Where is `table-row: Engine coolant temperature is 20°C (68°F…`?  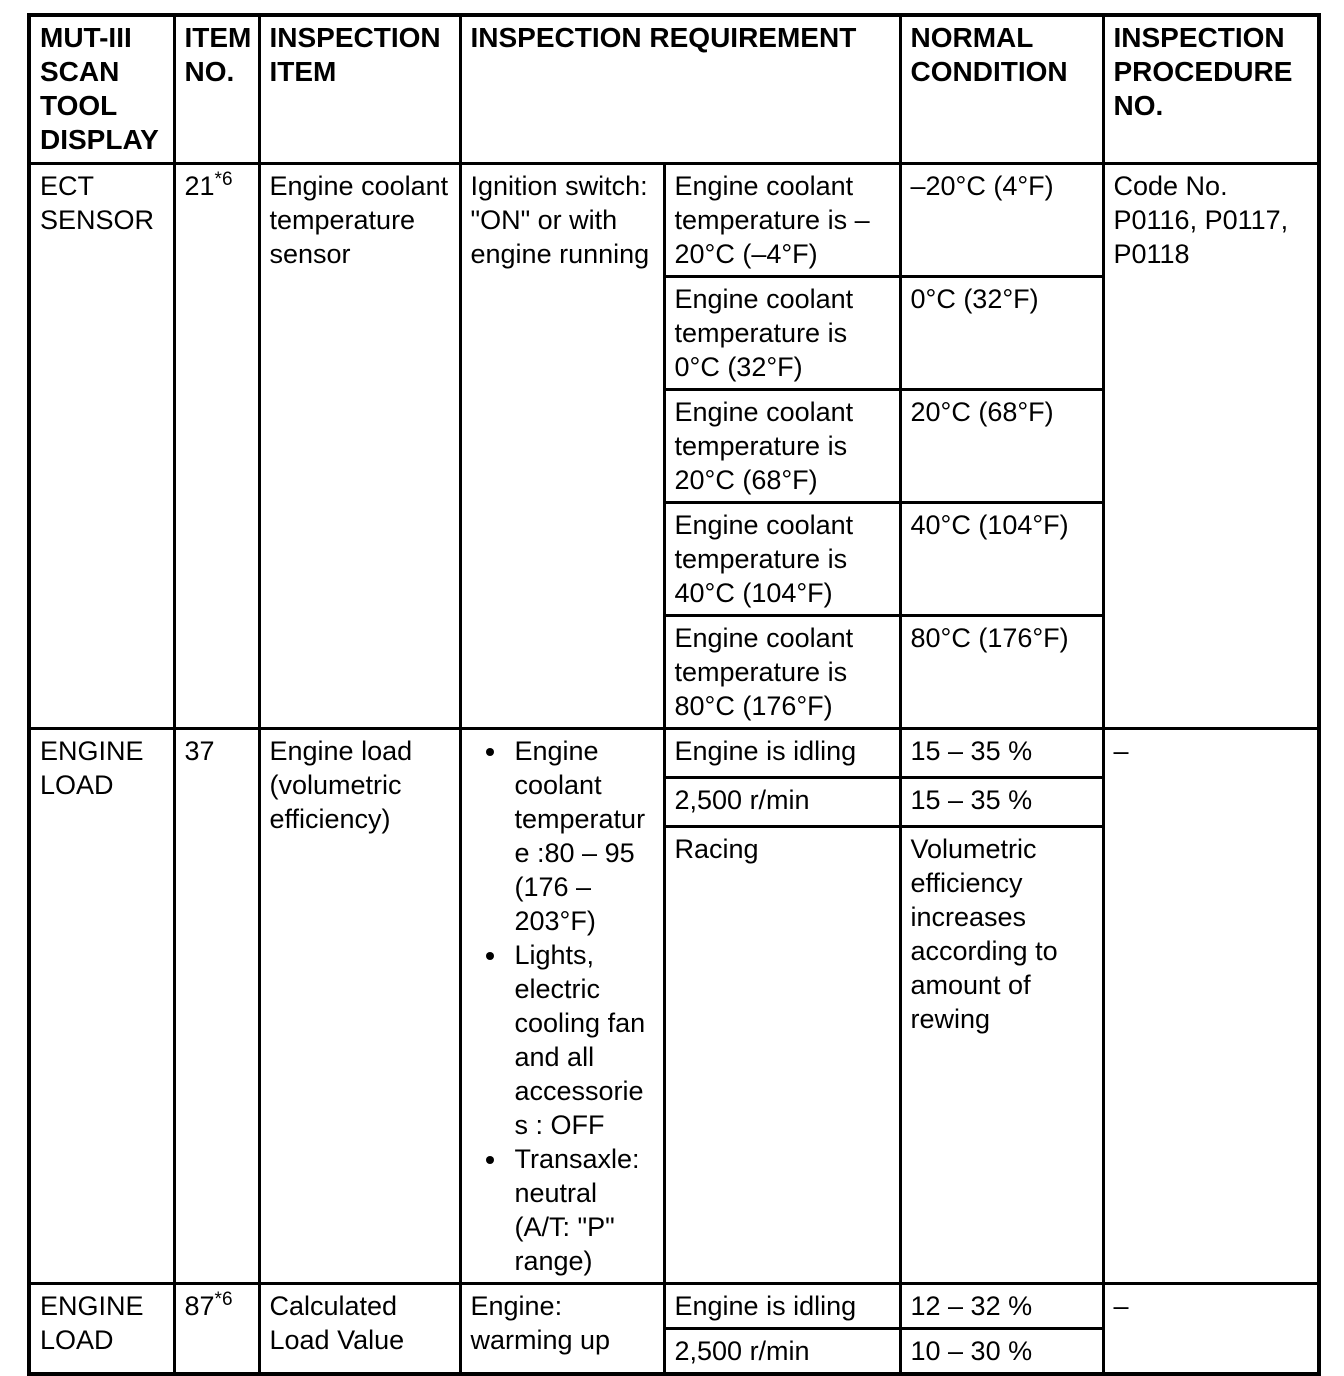 table-row: Engine coolant temperature is 20°C (68°F… is located at coordinates (674, 445).